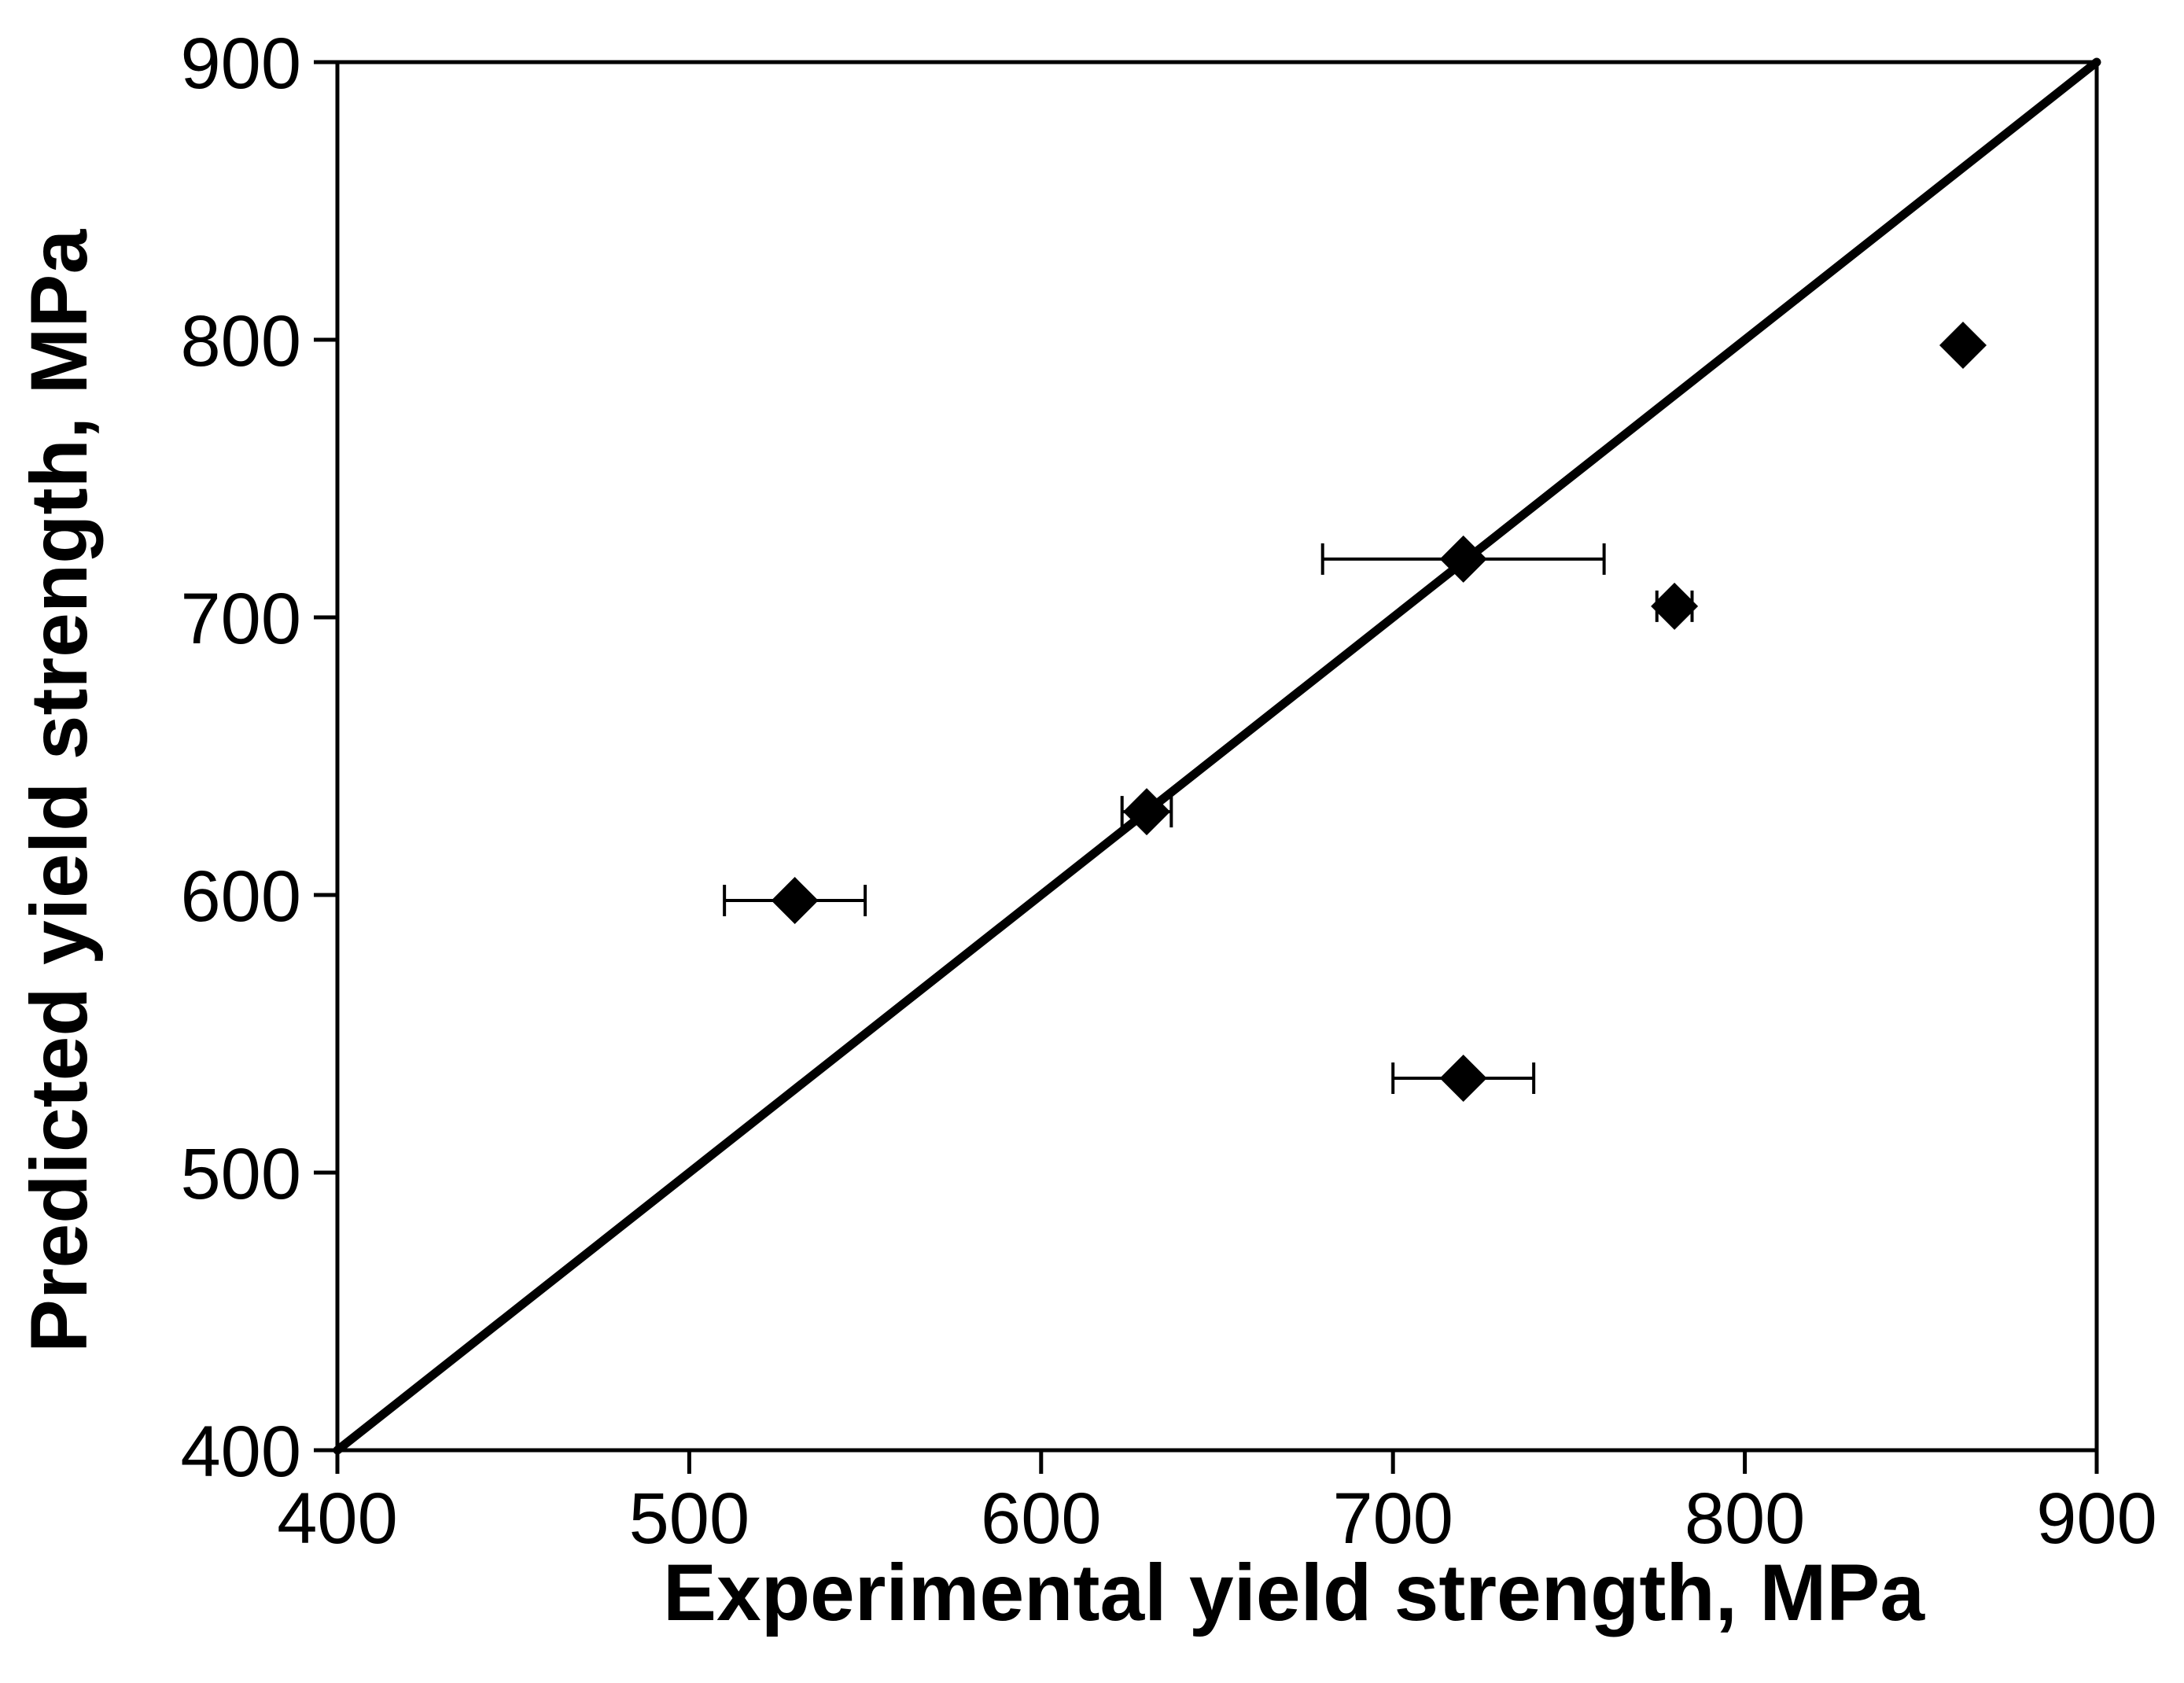 Image resolution: width=2184 pixels, height=1683 pixels. What do you see at coordinates (337, 1519) in the screenshot?
I see `x-tick-label: 400` at bounding box center [337, 1519].